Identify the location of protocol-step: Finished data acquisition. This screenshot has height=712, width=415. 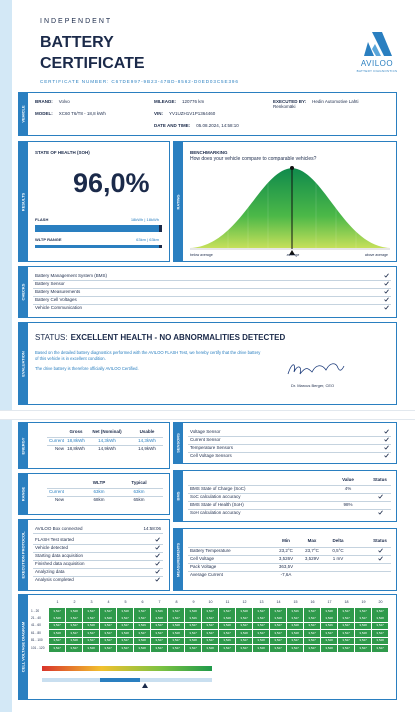
(60, 563).